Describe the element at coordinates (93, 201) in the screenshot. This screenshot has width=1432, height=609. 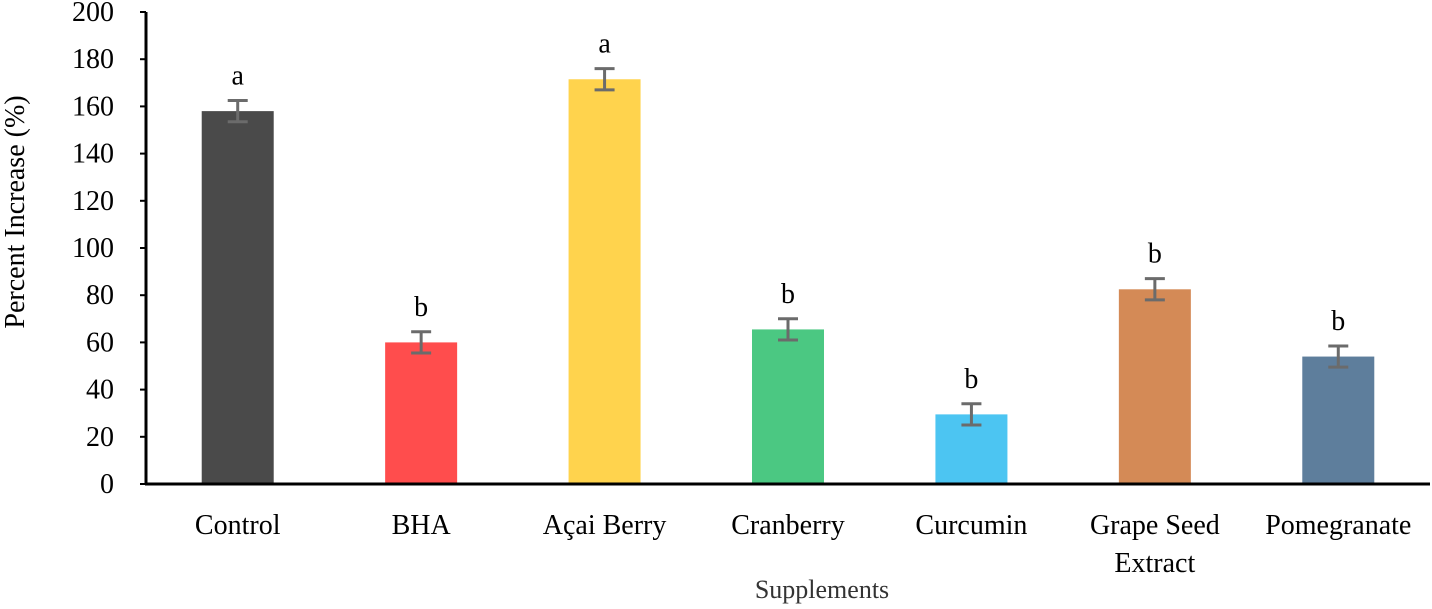
I see `y-tick-label: 120` at that location.